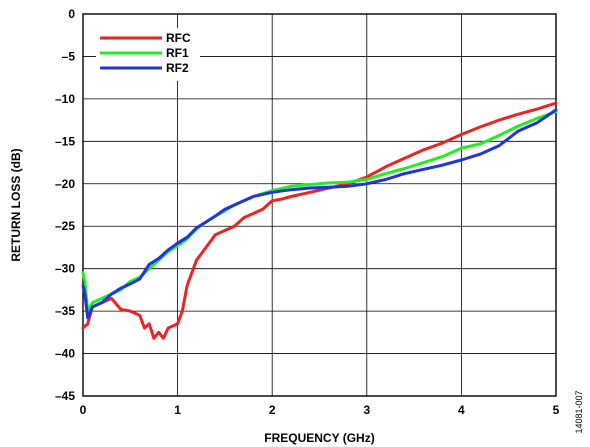 The image size is (590, 447). Describe the element at coordinates (178, 38) in the screenshot. I see `legend-label-rfc: RFC` at that location.